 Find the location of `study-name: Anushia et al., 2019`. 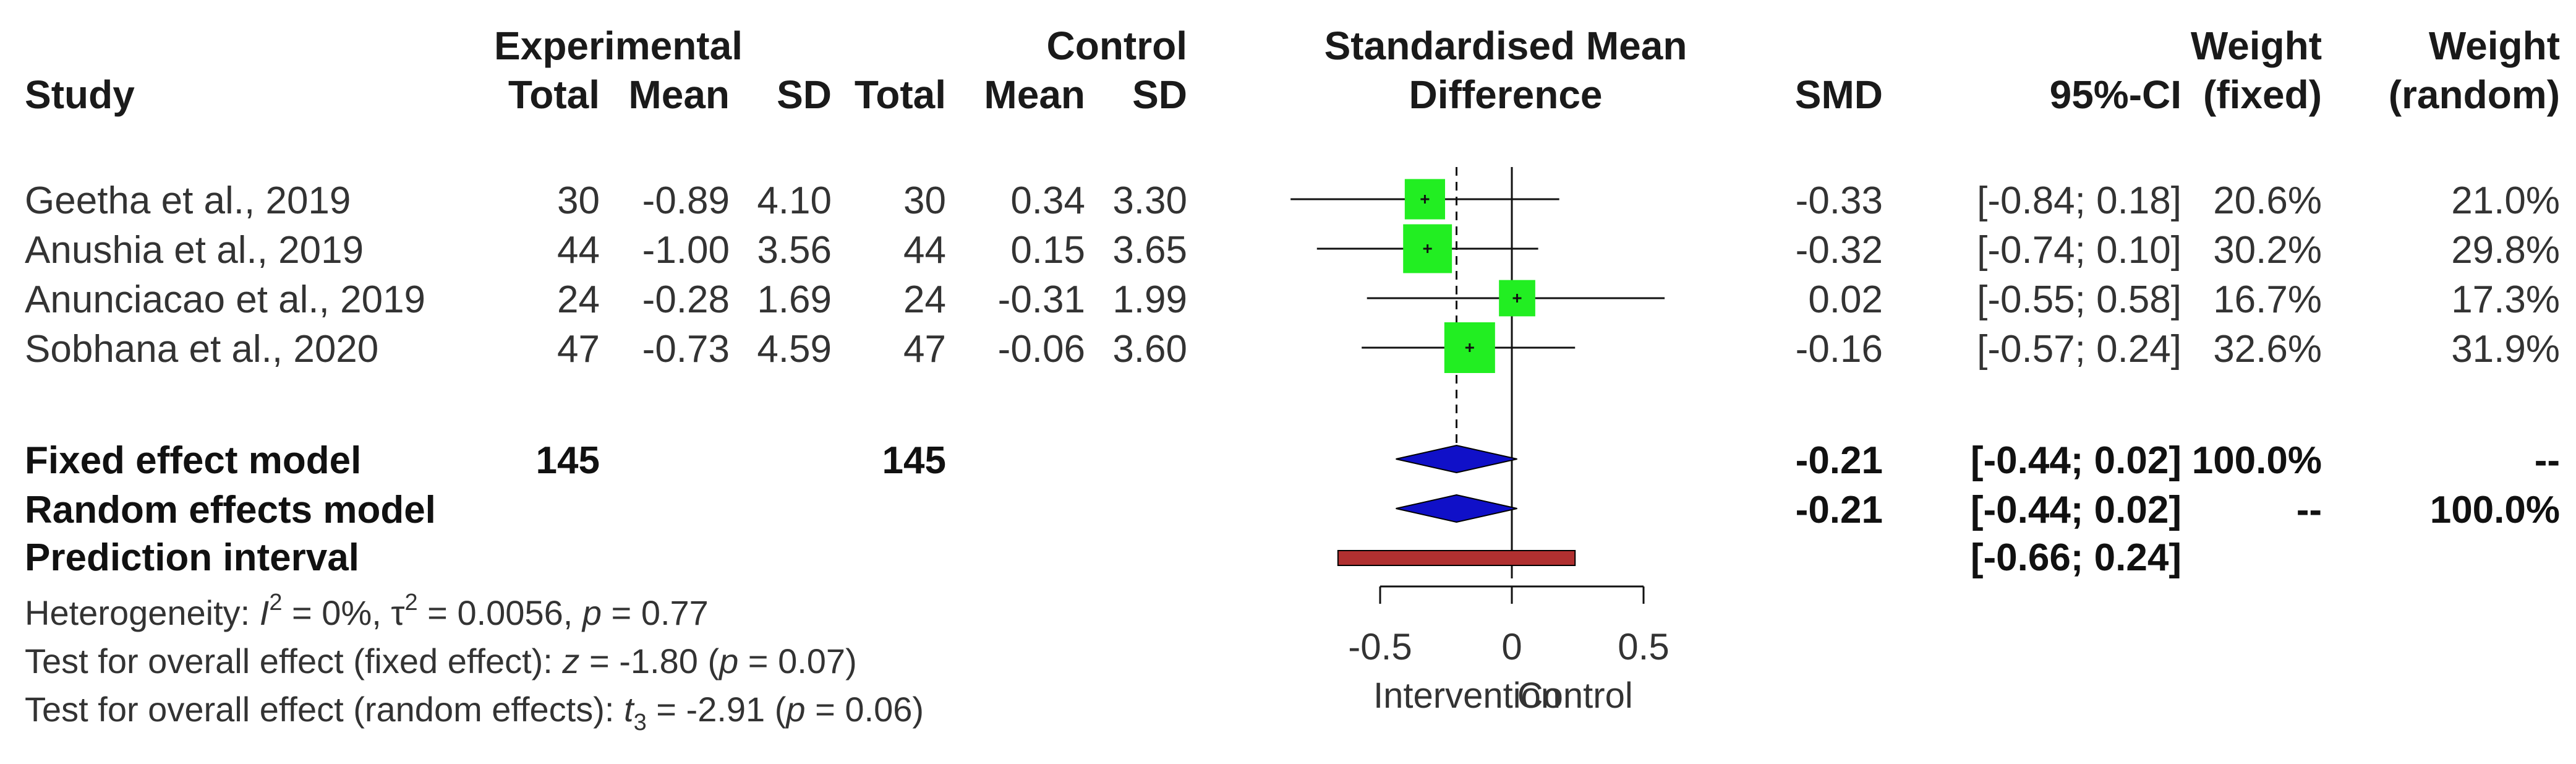

study-name: Anushia et al., 2019 is located at coordinates (194, 250).